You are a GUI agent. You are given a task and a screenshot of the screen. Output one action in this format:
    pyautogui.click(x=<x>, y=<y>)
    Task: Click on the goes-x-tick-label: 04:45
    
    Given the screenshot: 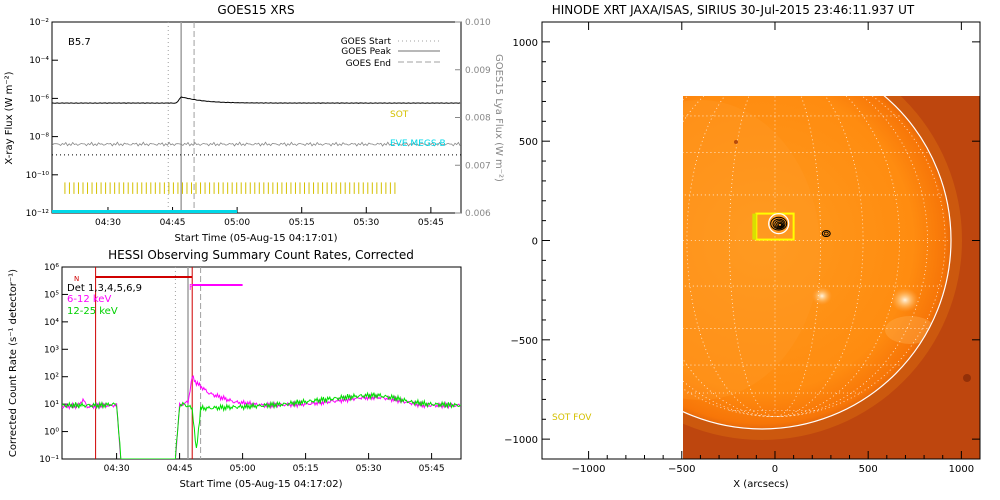 What is the action you would take?
    pyautogui.click(x=173, y=223)
    